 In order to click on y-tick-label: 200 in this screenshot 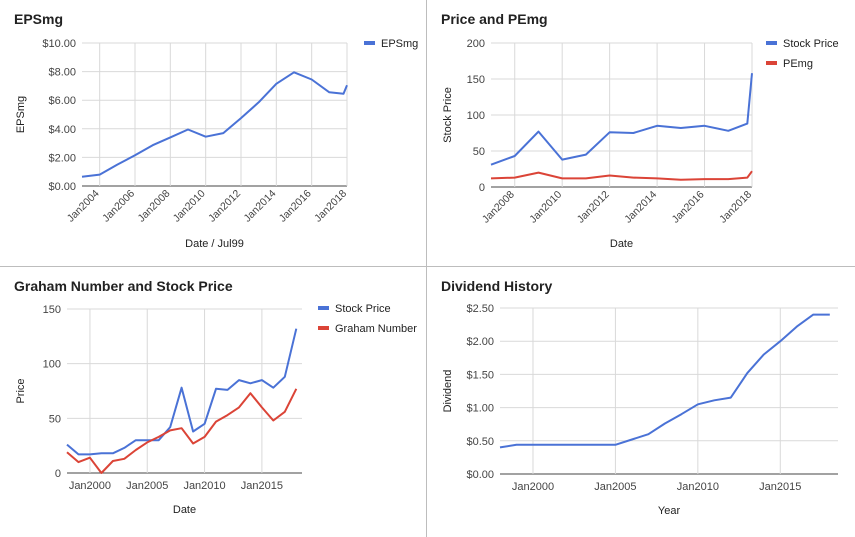, I will do `click(476, 44)`.